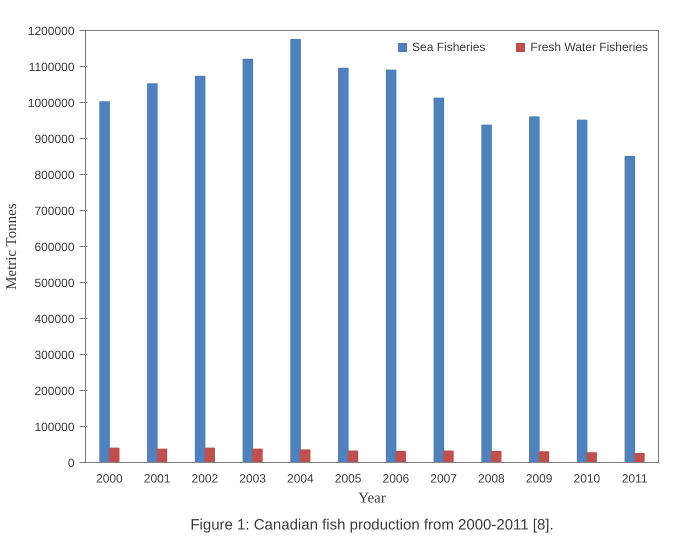 The width and height of the screenshot is (683, 538). What do you see at coordinates (54, 319) in the screenshot?
I see `y-tick-label: 400000` at bounding box center [54, 319].